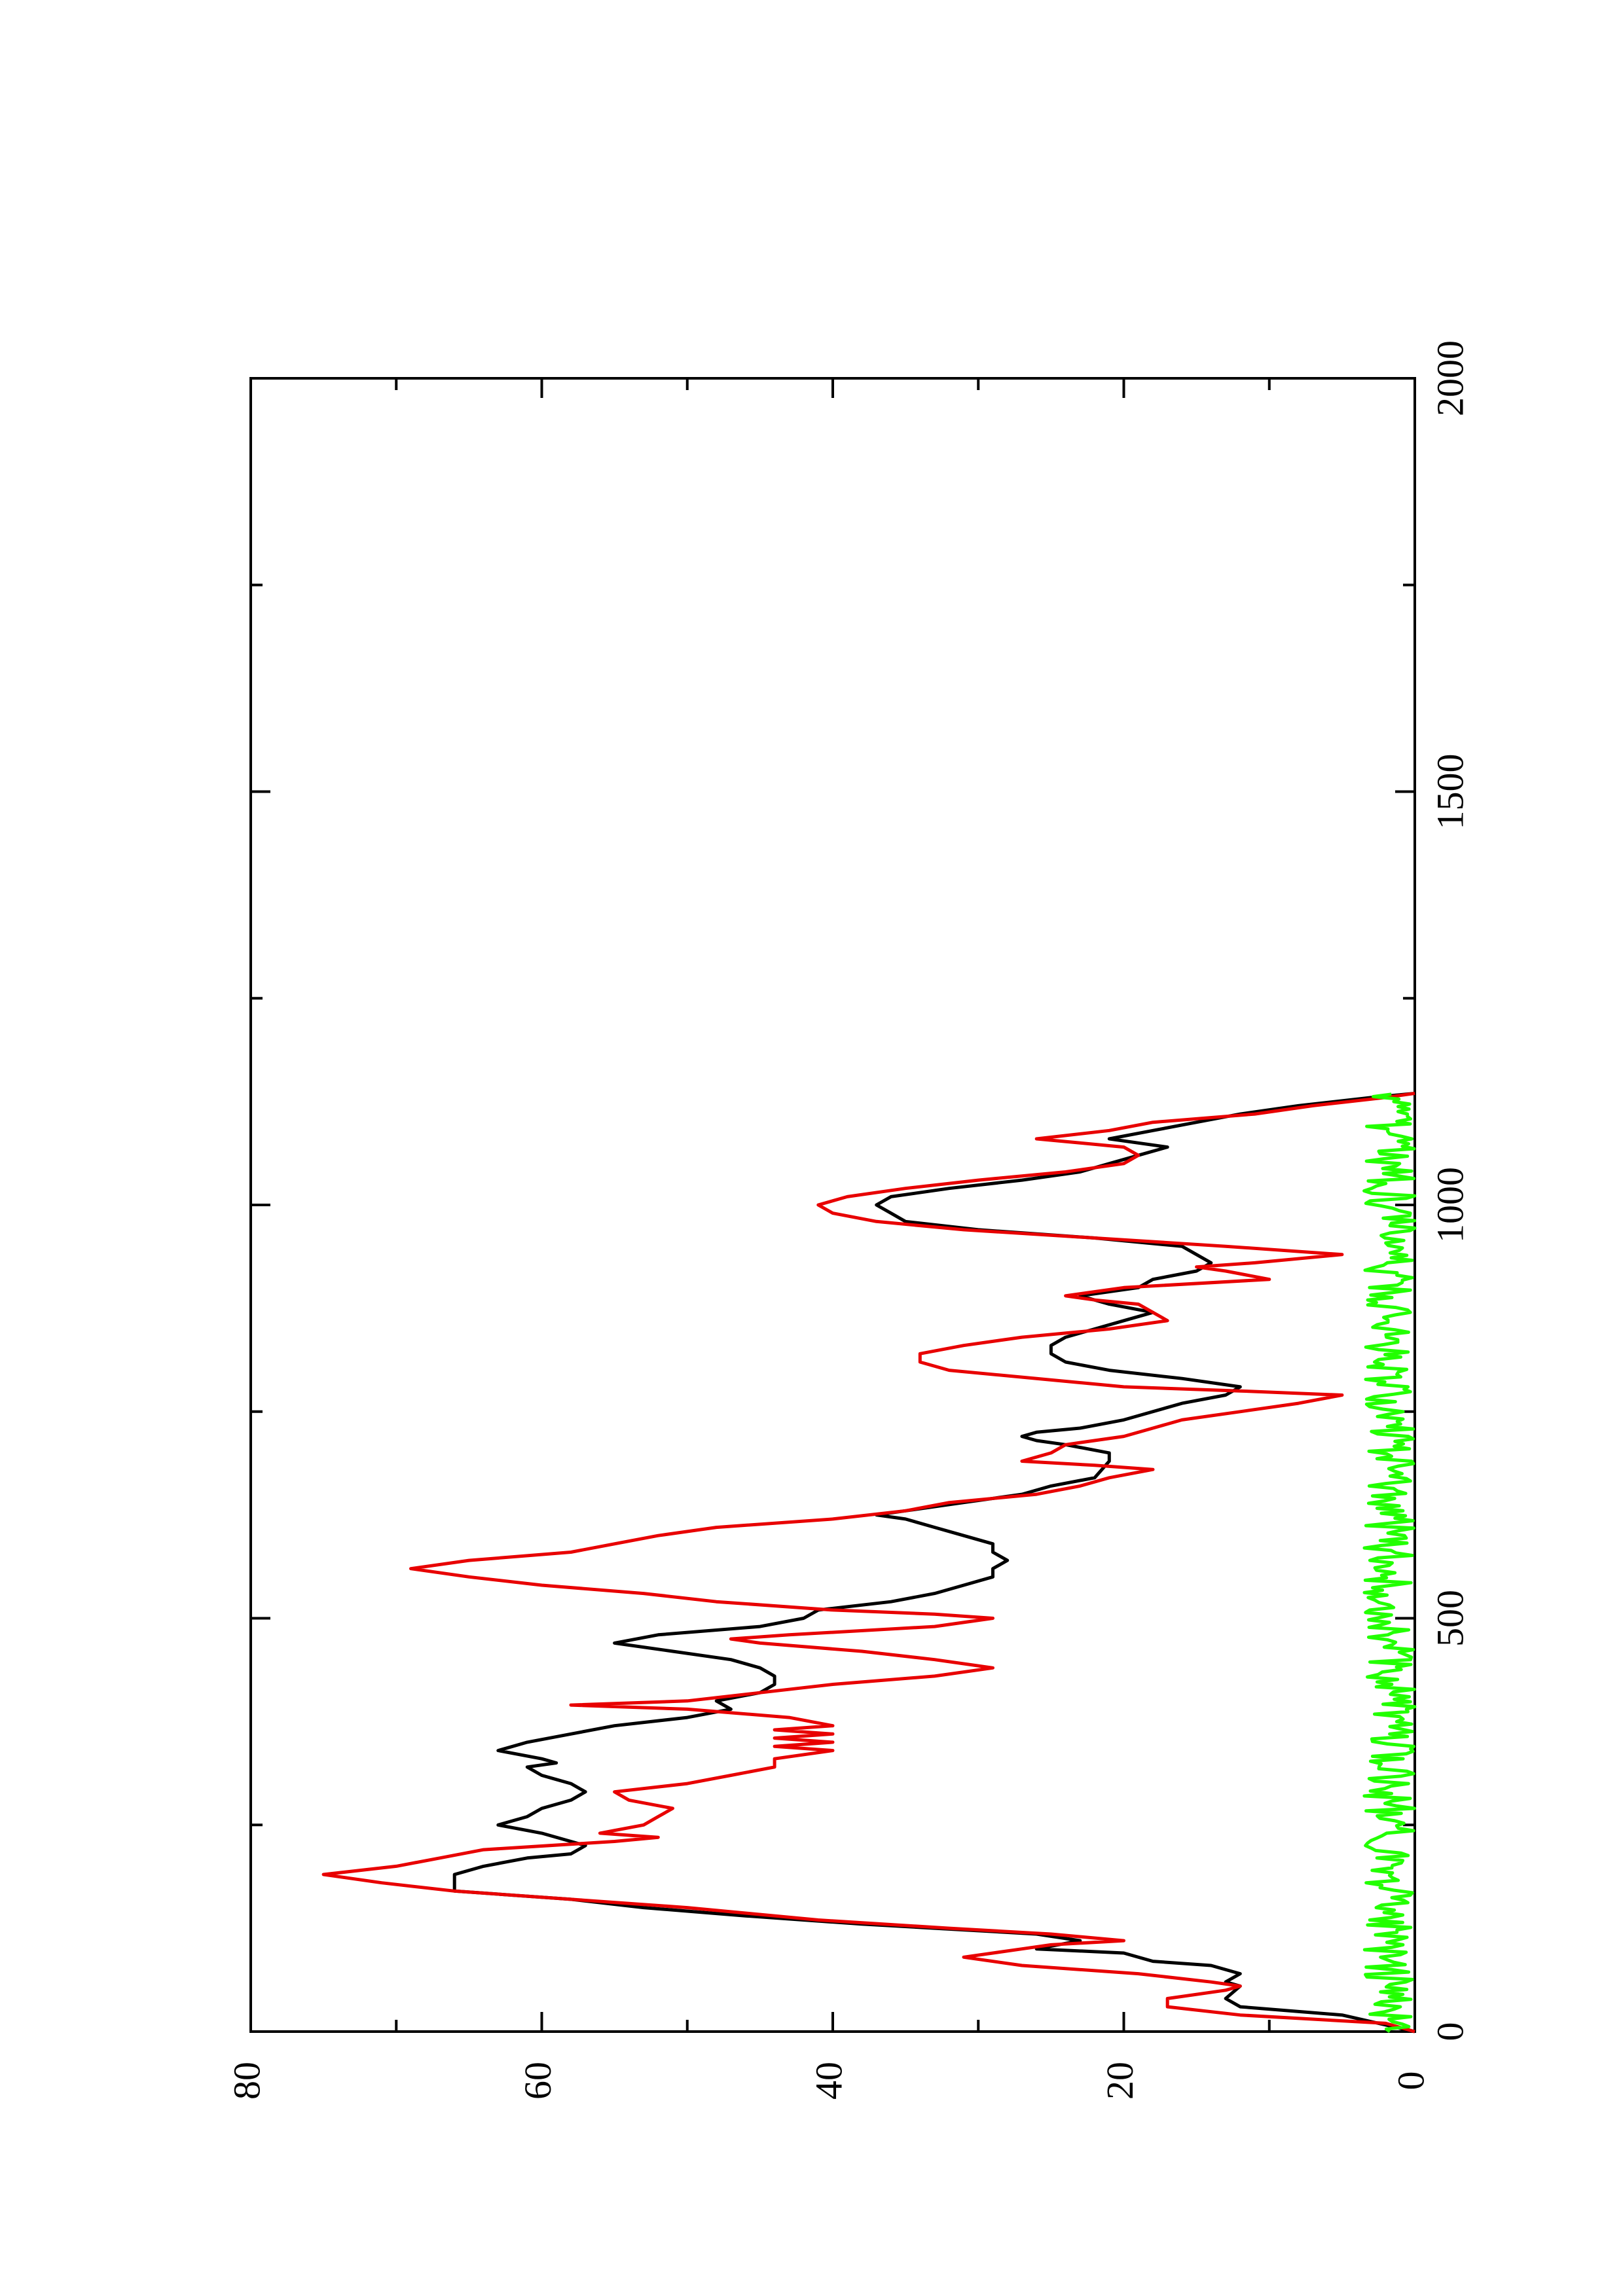 The image size is (1623, 2296). What do you see at coordinates (1450, 1618) in the screenshot?
I see `x-tick-label: 500` at bounding box center [1450, 1618].